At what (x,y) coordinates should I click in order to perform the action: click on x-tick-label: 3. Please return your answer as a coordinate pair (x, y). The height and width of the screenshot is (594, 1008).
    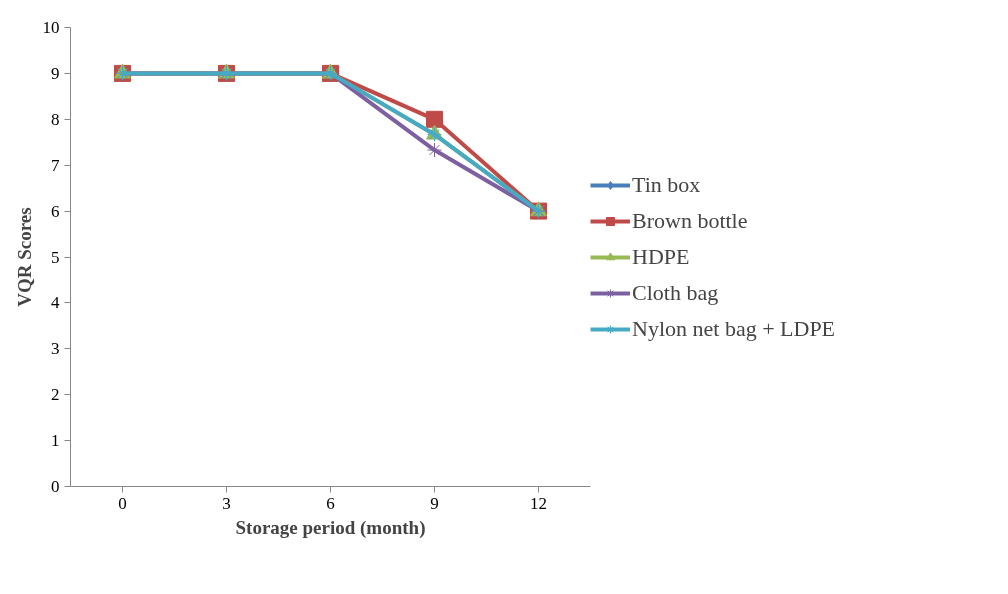
    Looking at the image, I should click on (226, 503).